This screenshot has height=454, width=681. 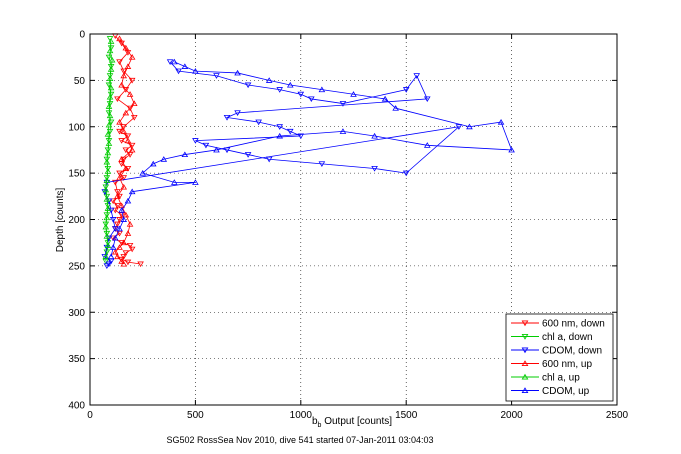 I want to click on x-tick-label: 1000, so click(x=301, y=415).